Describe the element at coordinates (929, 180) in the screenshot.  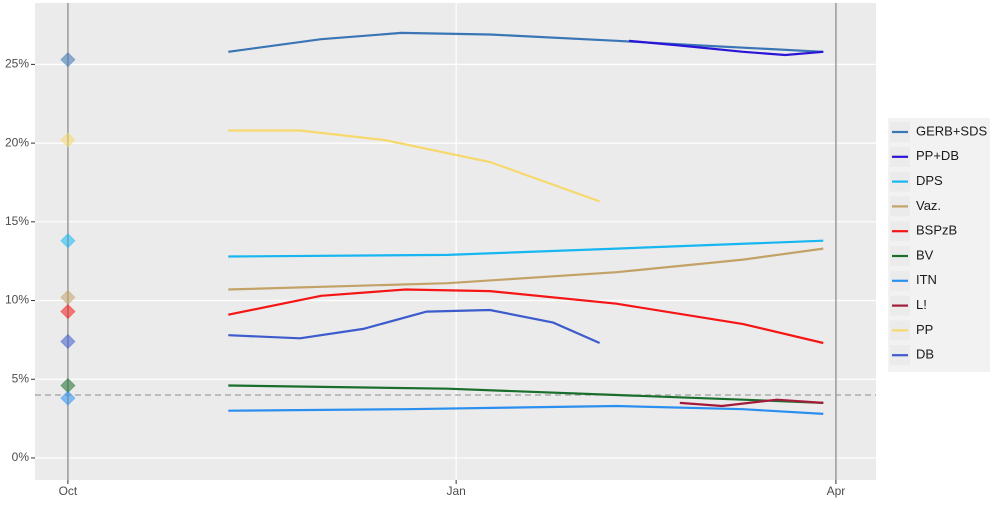
I see `legend-label: DPS` at that location.